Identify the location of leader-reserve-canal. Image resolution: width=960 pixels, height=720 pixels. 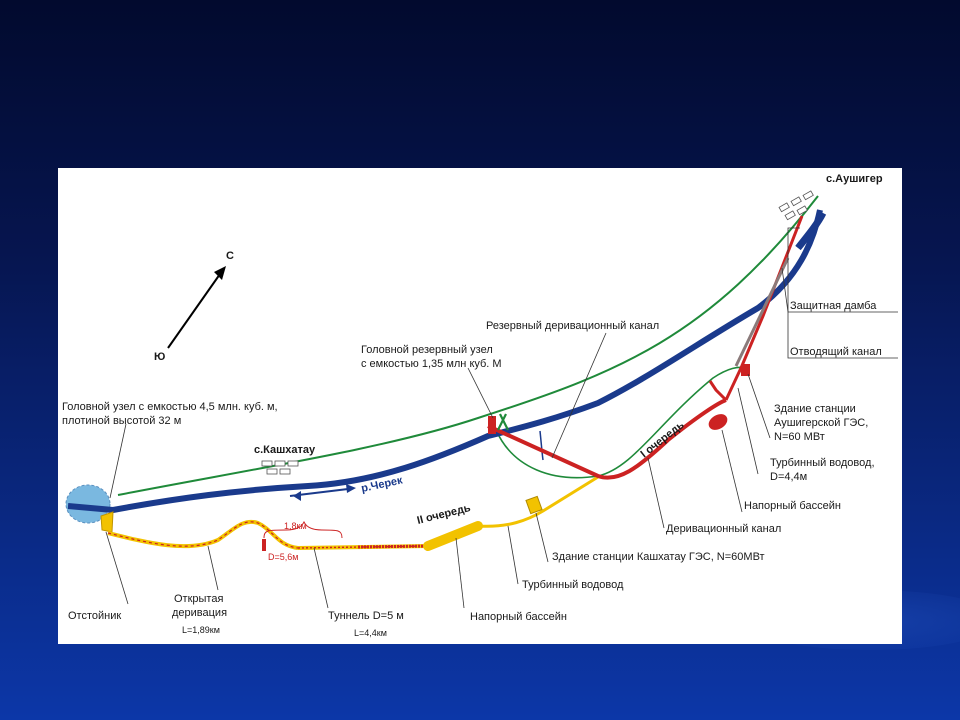
(579, 395).